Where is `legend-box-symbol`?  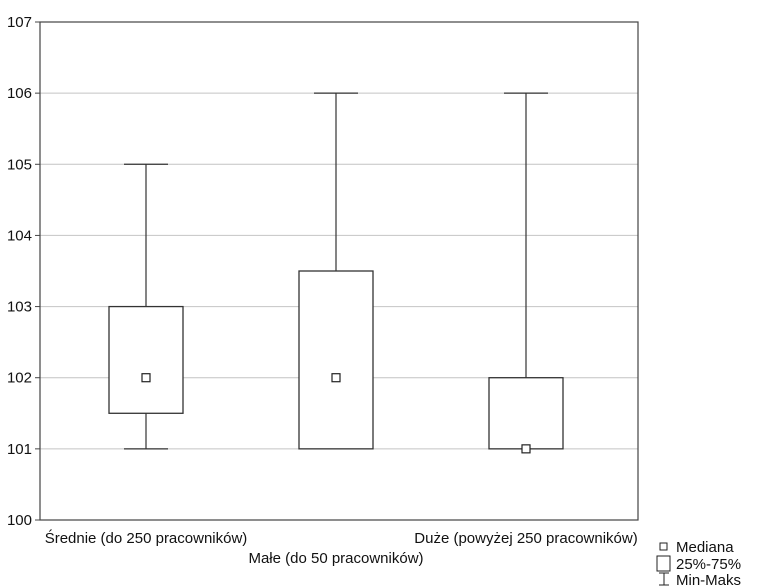 legend-box-symbol is located at coordinates (663, 563).